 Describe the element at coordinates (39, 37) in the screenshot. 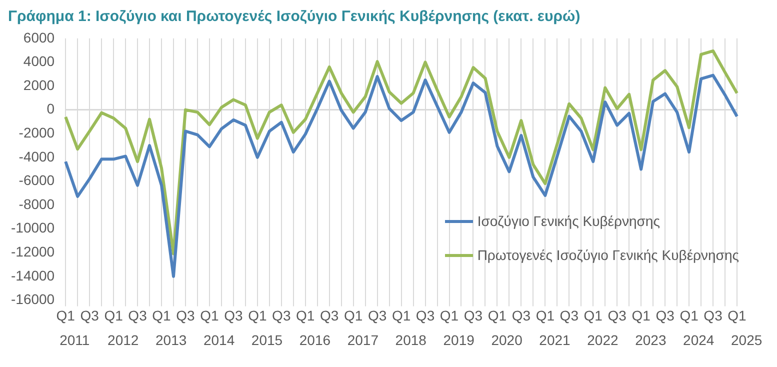

I see `y-tick-label: 6000` at that location.